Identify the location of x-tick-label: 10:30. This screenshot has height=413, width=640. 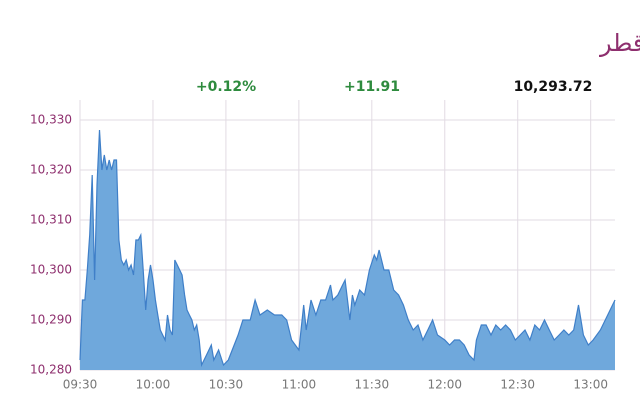
(226, 385).